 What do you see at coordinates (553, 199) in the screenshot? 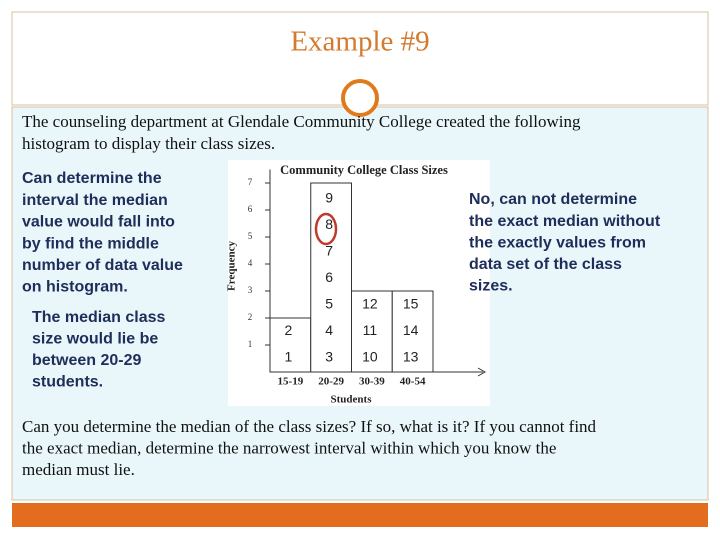
I see `note-line: No, can not determine` at bounding box center [553, 199].